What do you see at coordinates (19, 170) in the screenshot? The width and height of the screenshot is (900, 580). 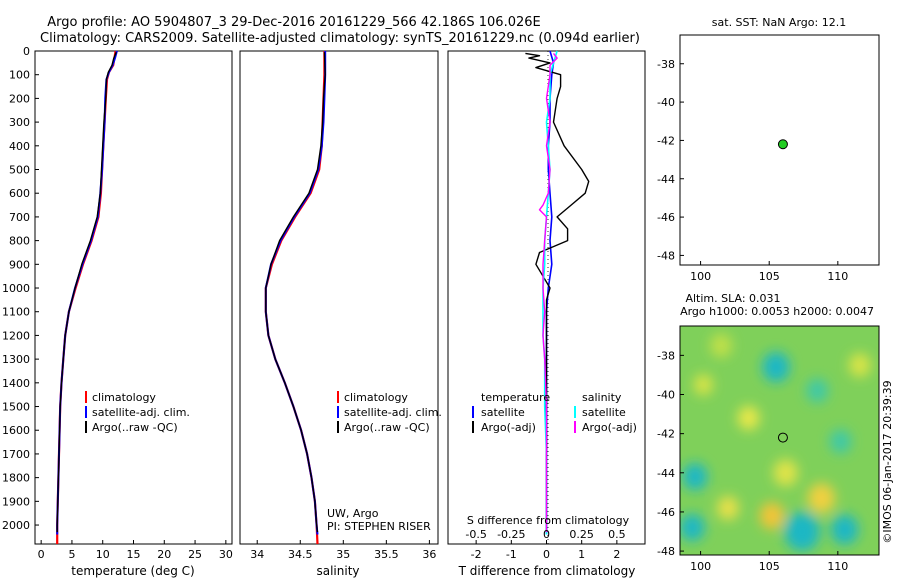 I see `depth-tick-label: 500` at bounding box center [19, 170].